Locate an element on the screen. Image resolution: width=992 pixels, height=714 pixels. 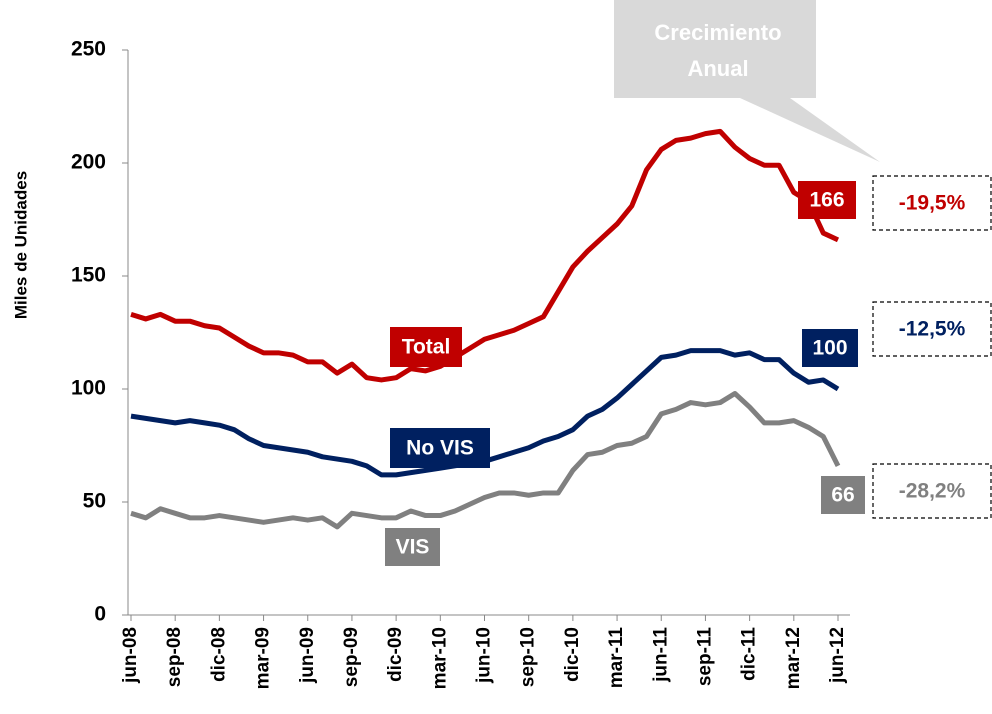
data-label: 166 is located at coordinates (826, 200).